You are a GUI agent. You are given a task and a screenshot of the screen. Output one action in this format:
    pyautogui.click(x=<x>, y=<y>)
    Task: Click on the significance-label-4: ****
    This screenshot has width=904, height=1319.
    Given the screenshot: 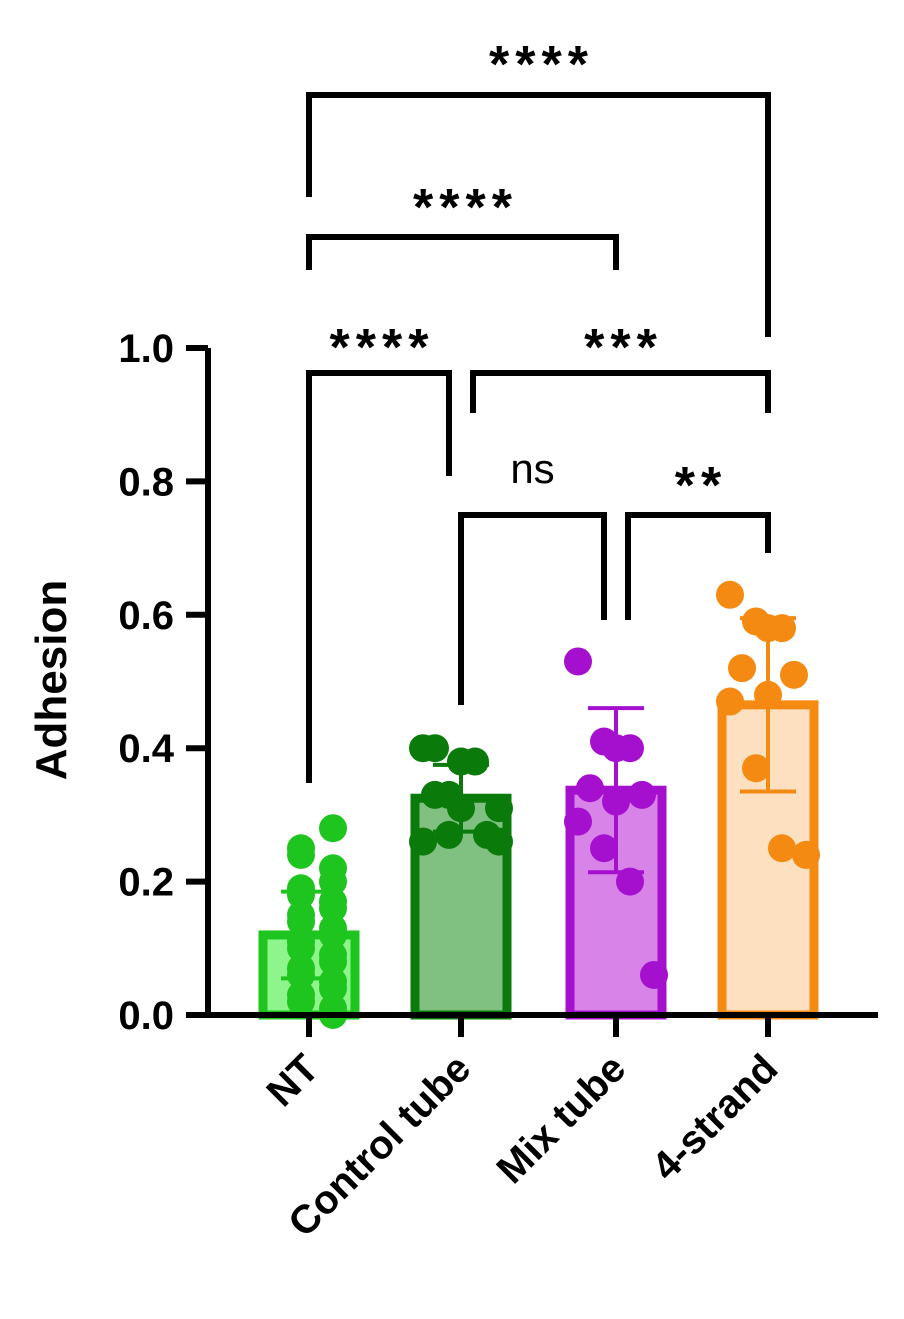 What is the action you would take?
    pyautogui.click(x=465, y=208)
    